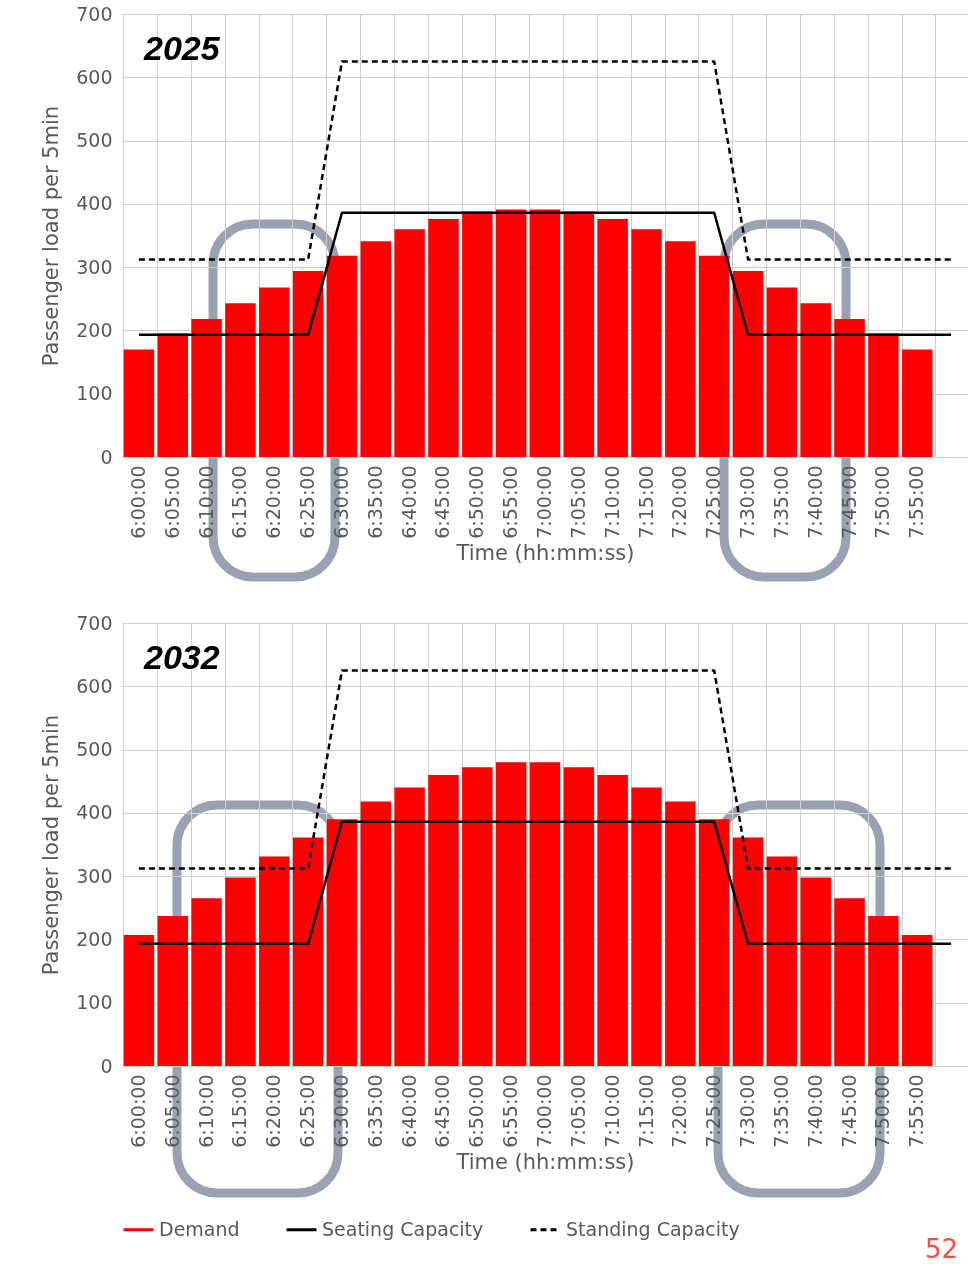 The height and width of the screenshot is (1264, 974). I want to click on legend-label: Seating Capacity, so click(403, 1228).